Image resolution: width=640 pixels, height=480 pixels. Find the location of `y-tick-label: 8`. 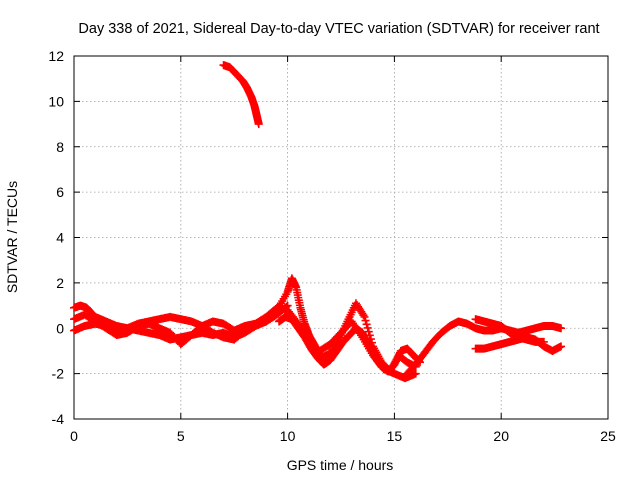

y-tick-label: 8 is located at coordinates (60, 147).